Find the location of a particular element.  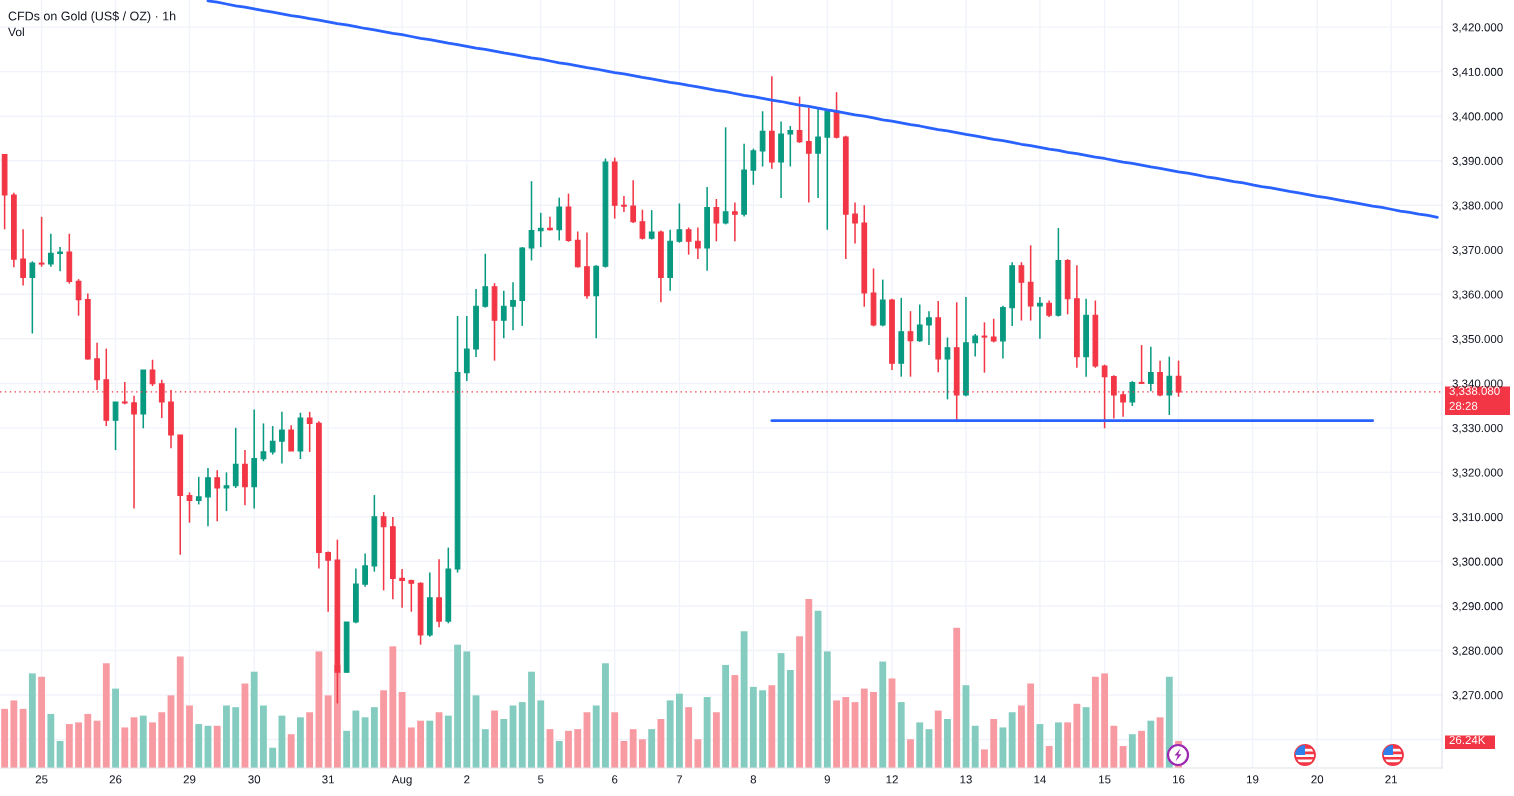

x-tick-label: 5 is located at coordinates (541, 779).